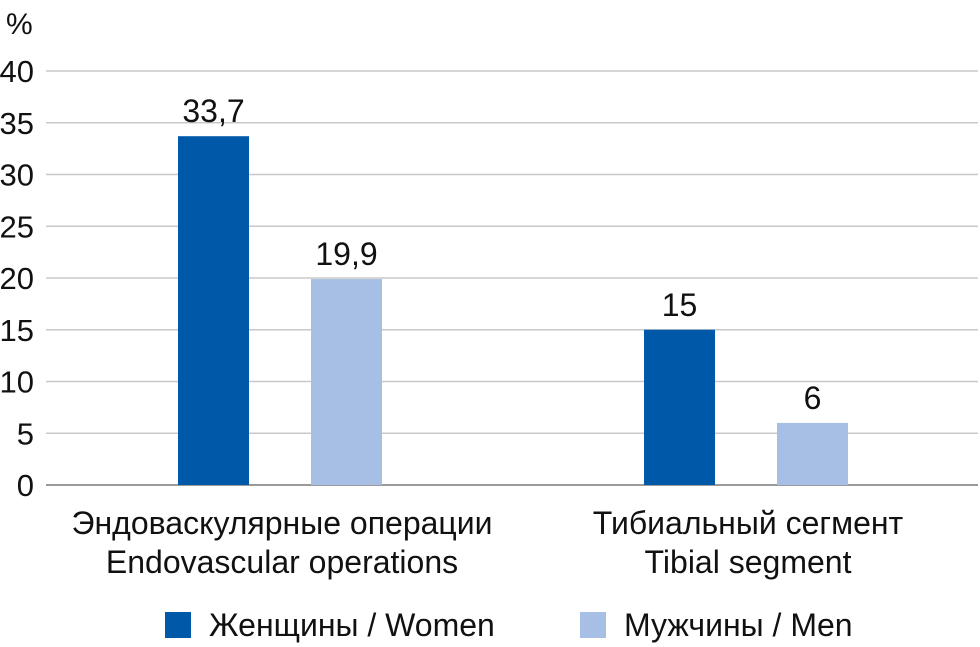 Image resolution: width=980 pixels, height=647 pixels. What do you see at coordinates (748, 523) in the screenshot?
I see `category-label-1-line-0: Тибиальный сегмент` at bounding box center [748, 523].